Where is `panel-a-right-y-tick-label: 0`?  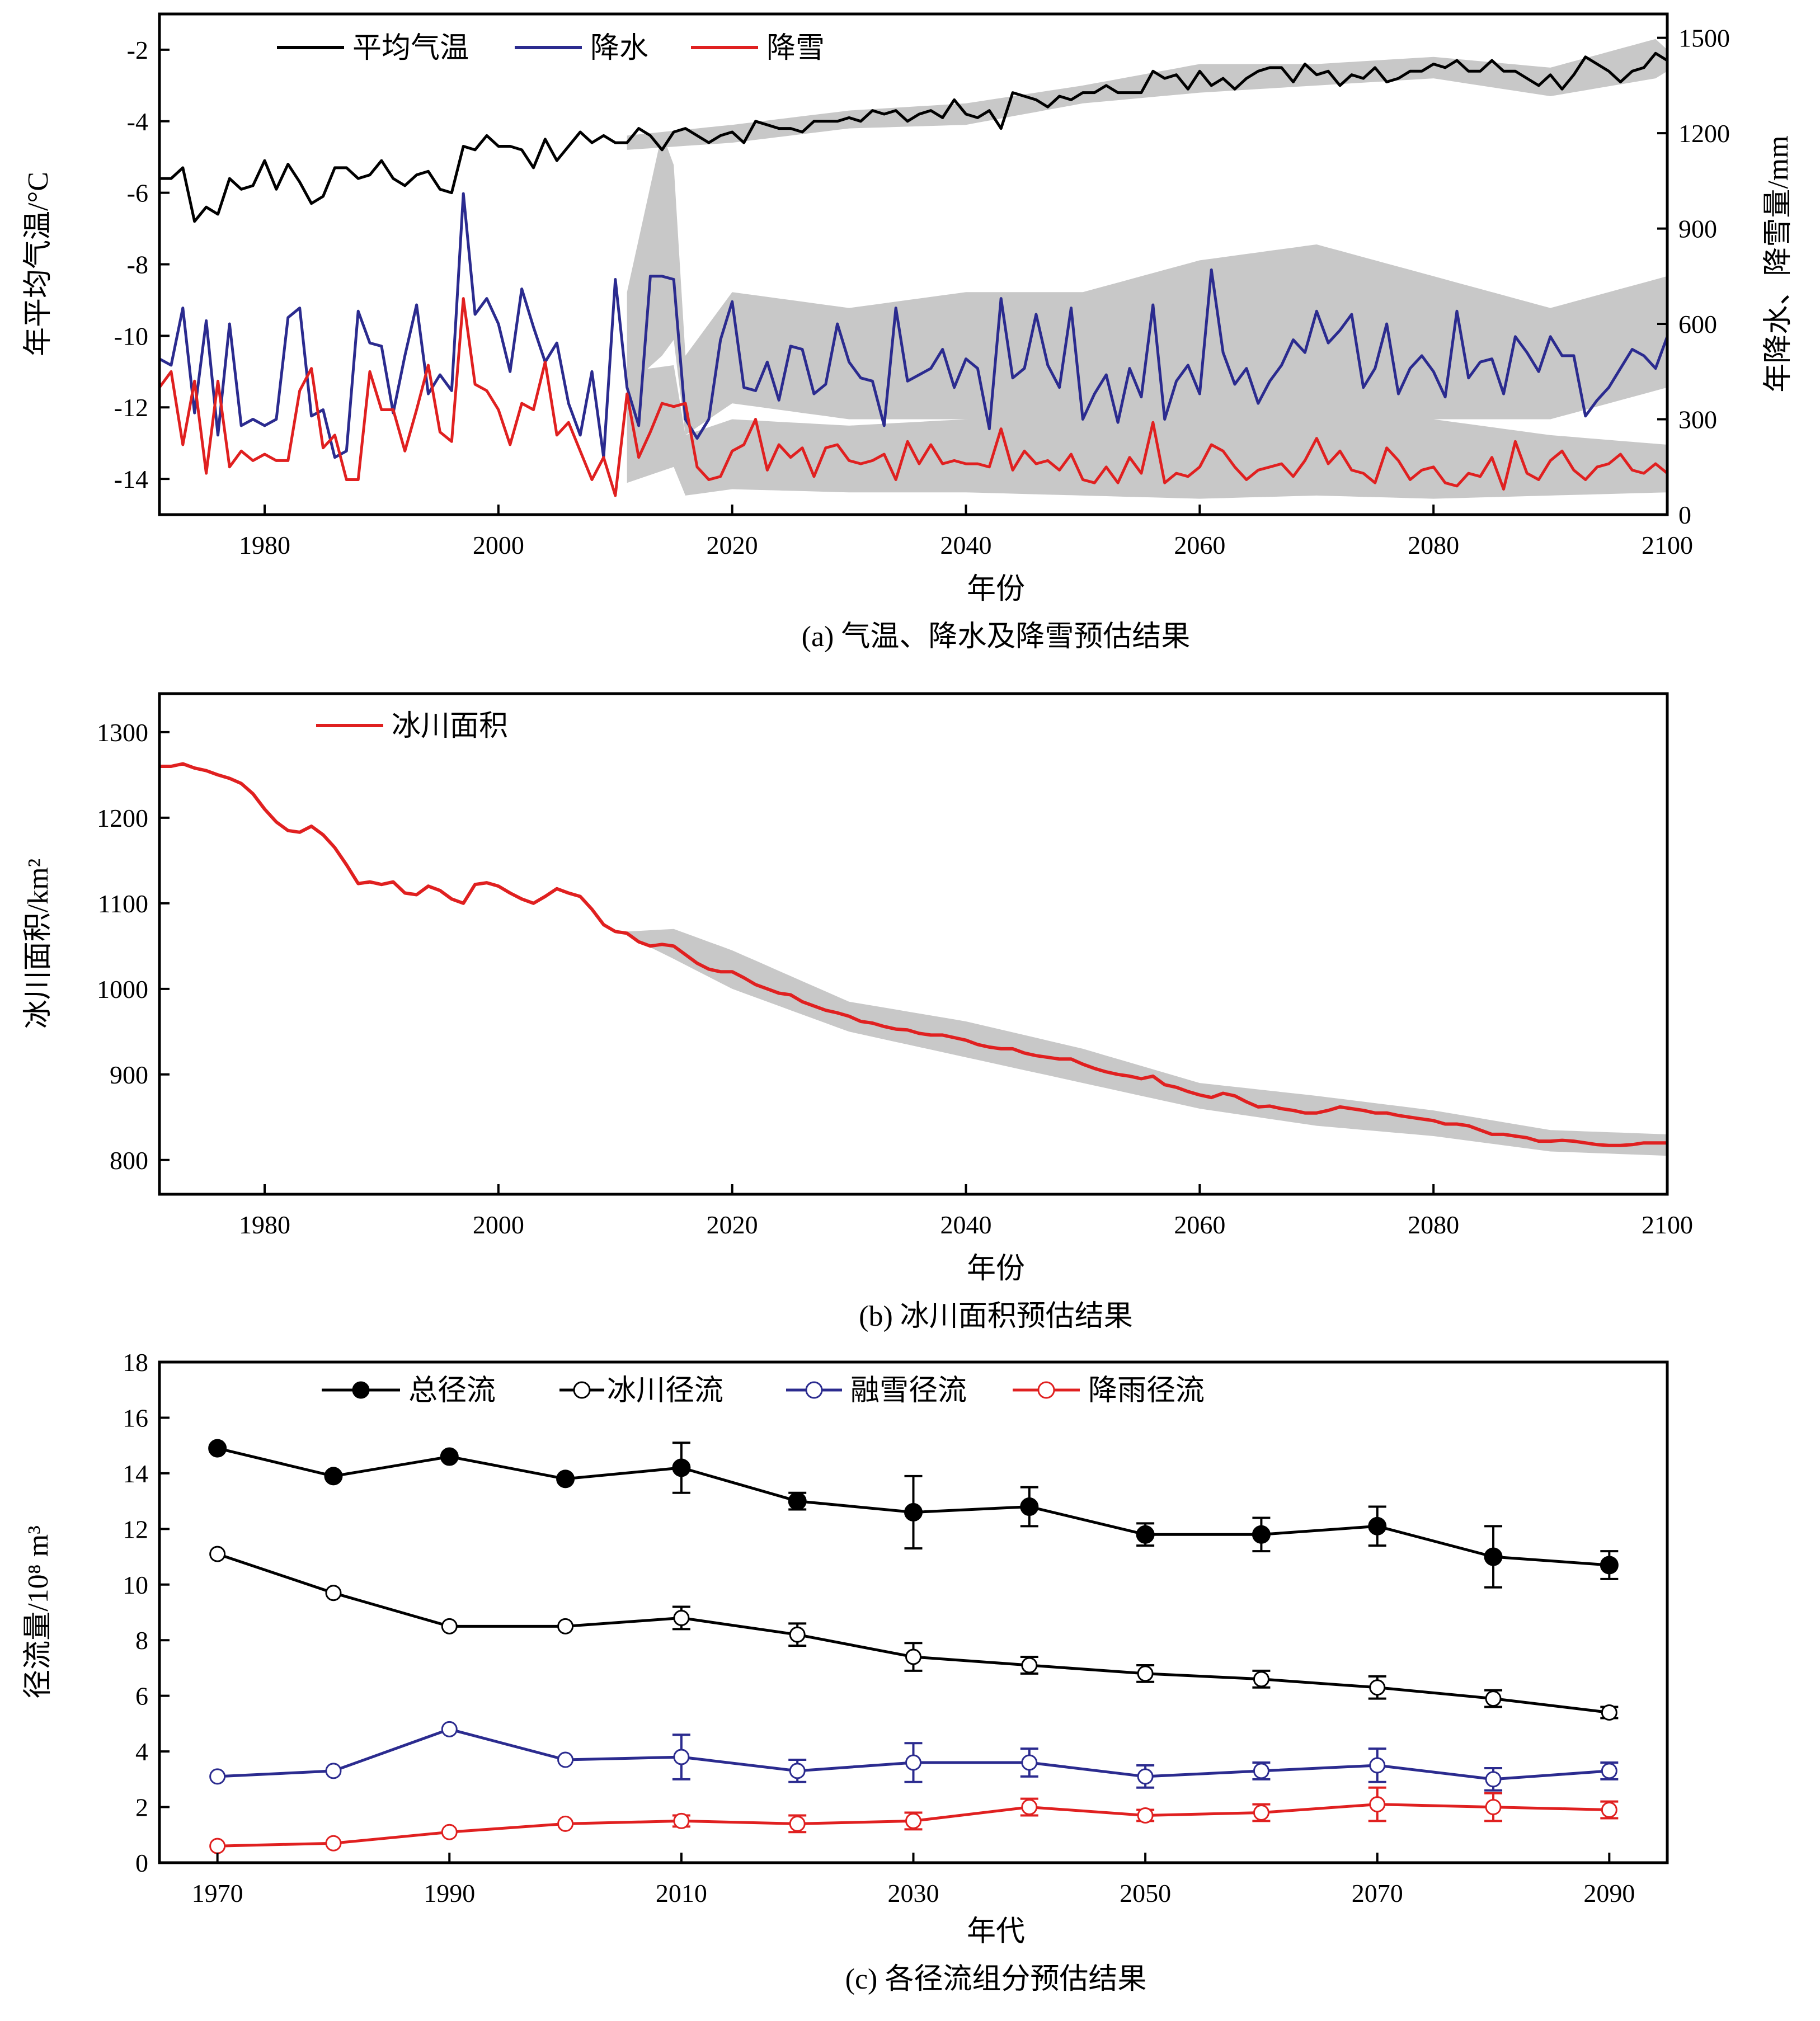 panel-a-right-y-tick-label: 0 is located at coordinates (1684, 515).